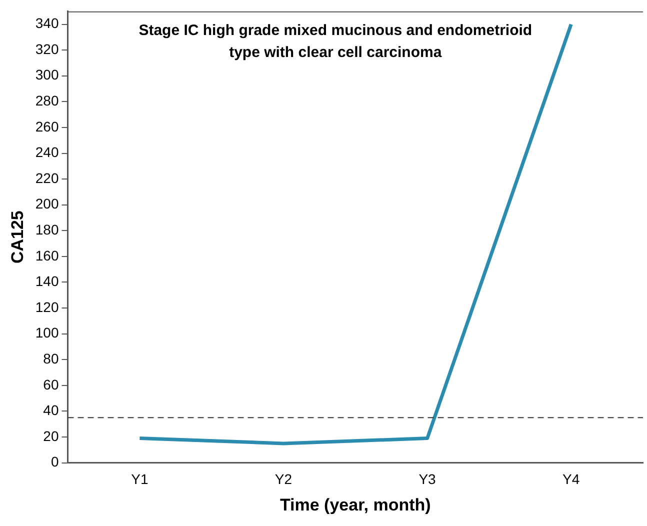 This screenshot has width=647, height=526. I want to click on y-tick-label: 280, so click(47, 100).